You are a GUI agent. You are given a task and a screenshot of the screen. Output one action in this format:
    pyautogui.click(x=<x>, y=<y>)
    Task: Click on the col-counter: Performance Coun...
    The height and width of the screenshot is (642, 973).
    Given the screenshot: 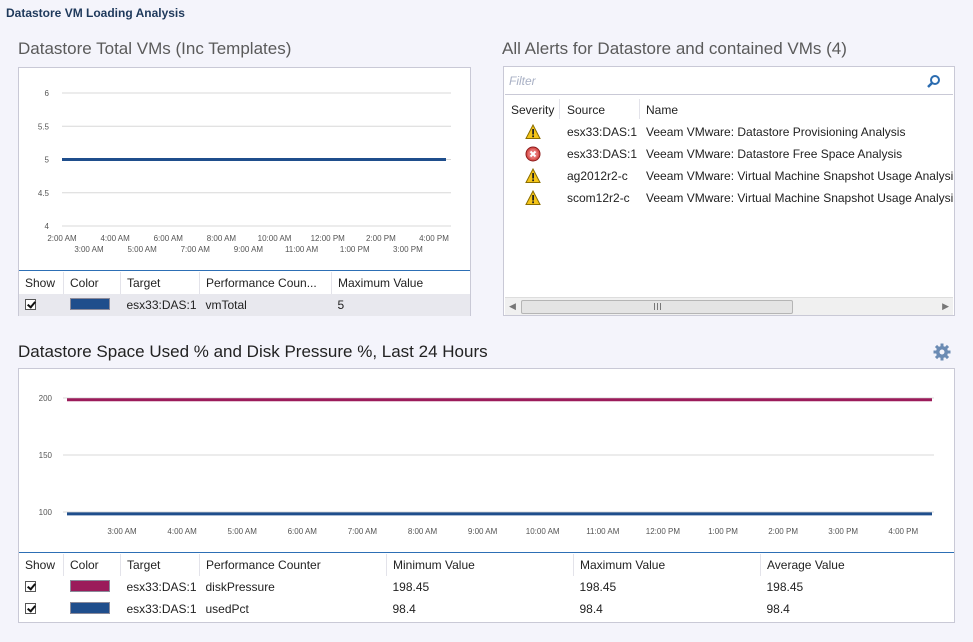 What is the action you would take?
    pyautogui.click(x=265, y=283)
    